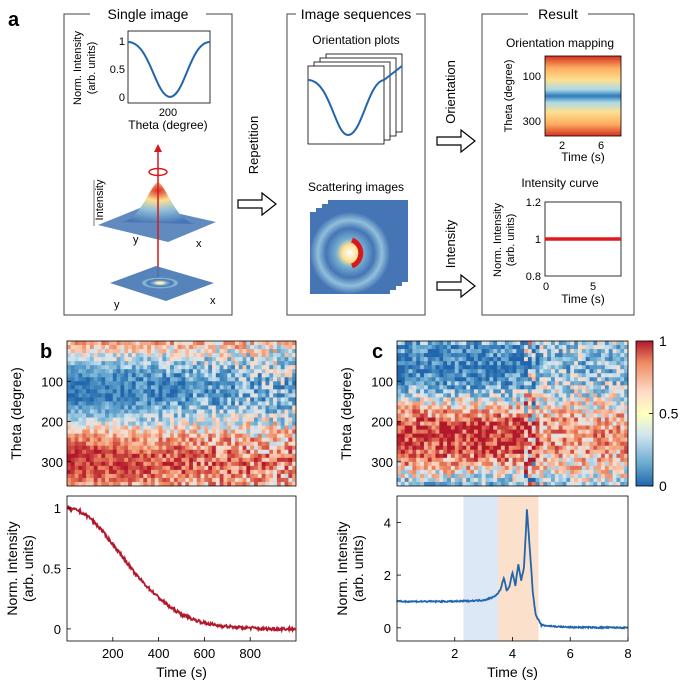  Describe the element at coordinates (512, 413) in the screenshot. I see `panel-c-heatmap-frame` at that location.